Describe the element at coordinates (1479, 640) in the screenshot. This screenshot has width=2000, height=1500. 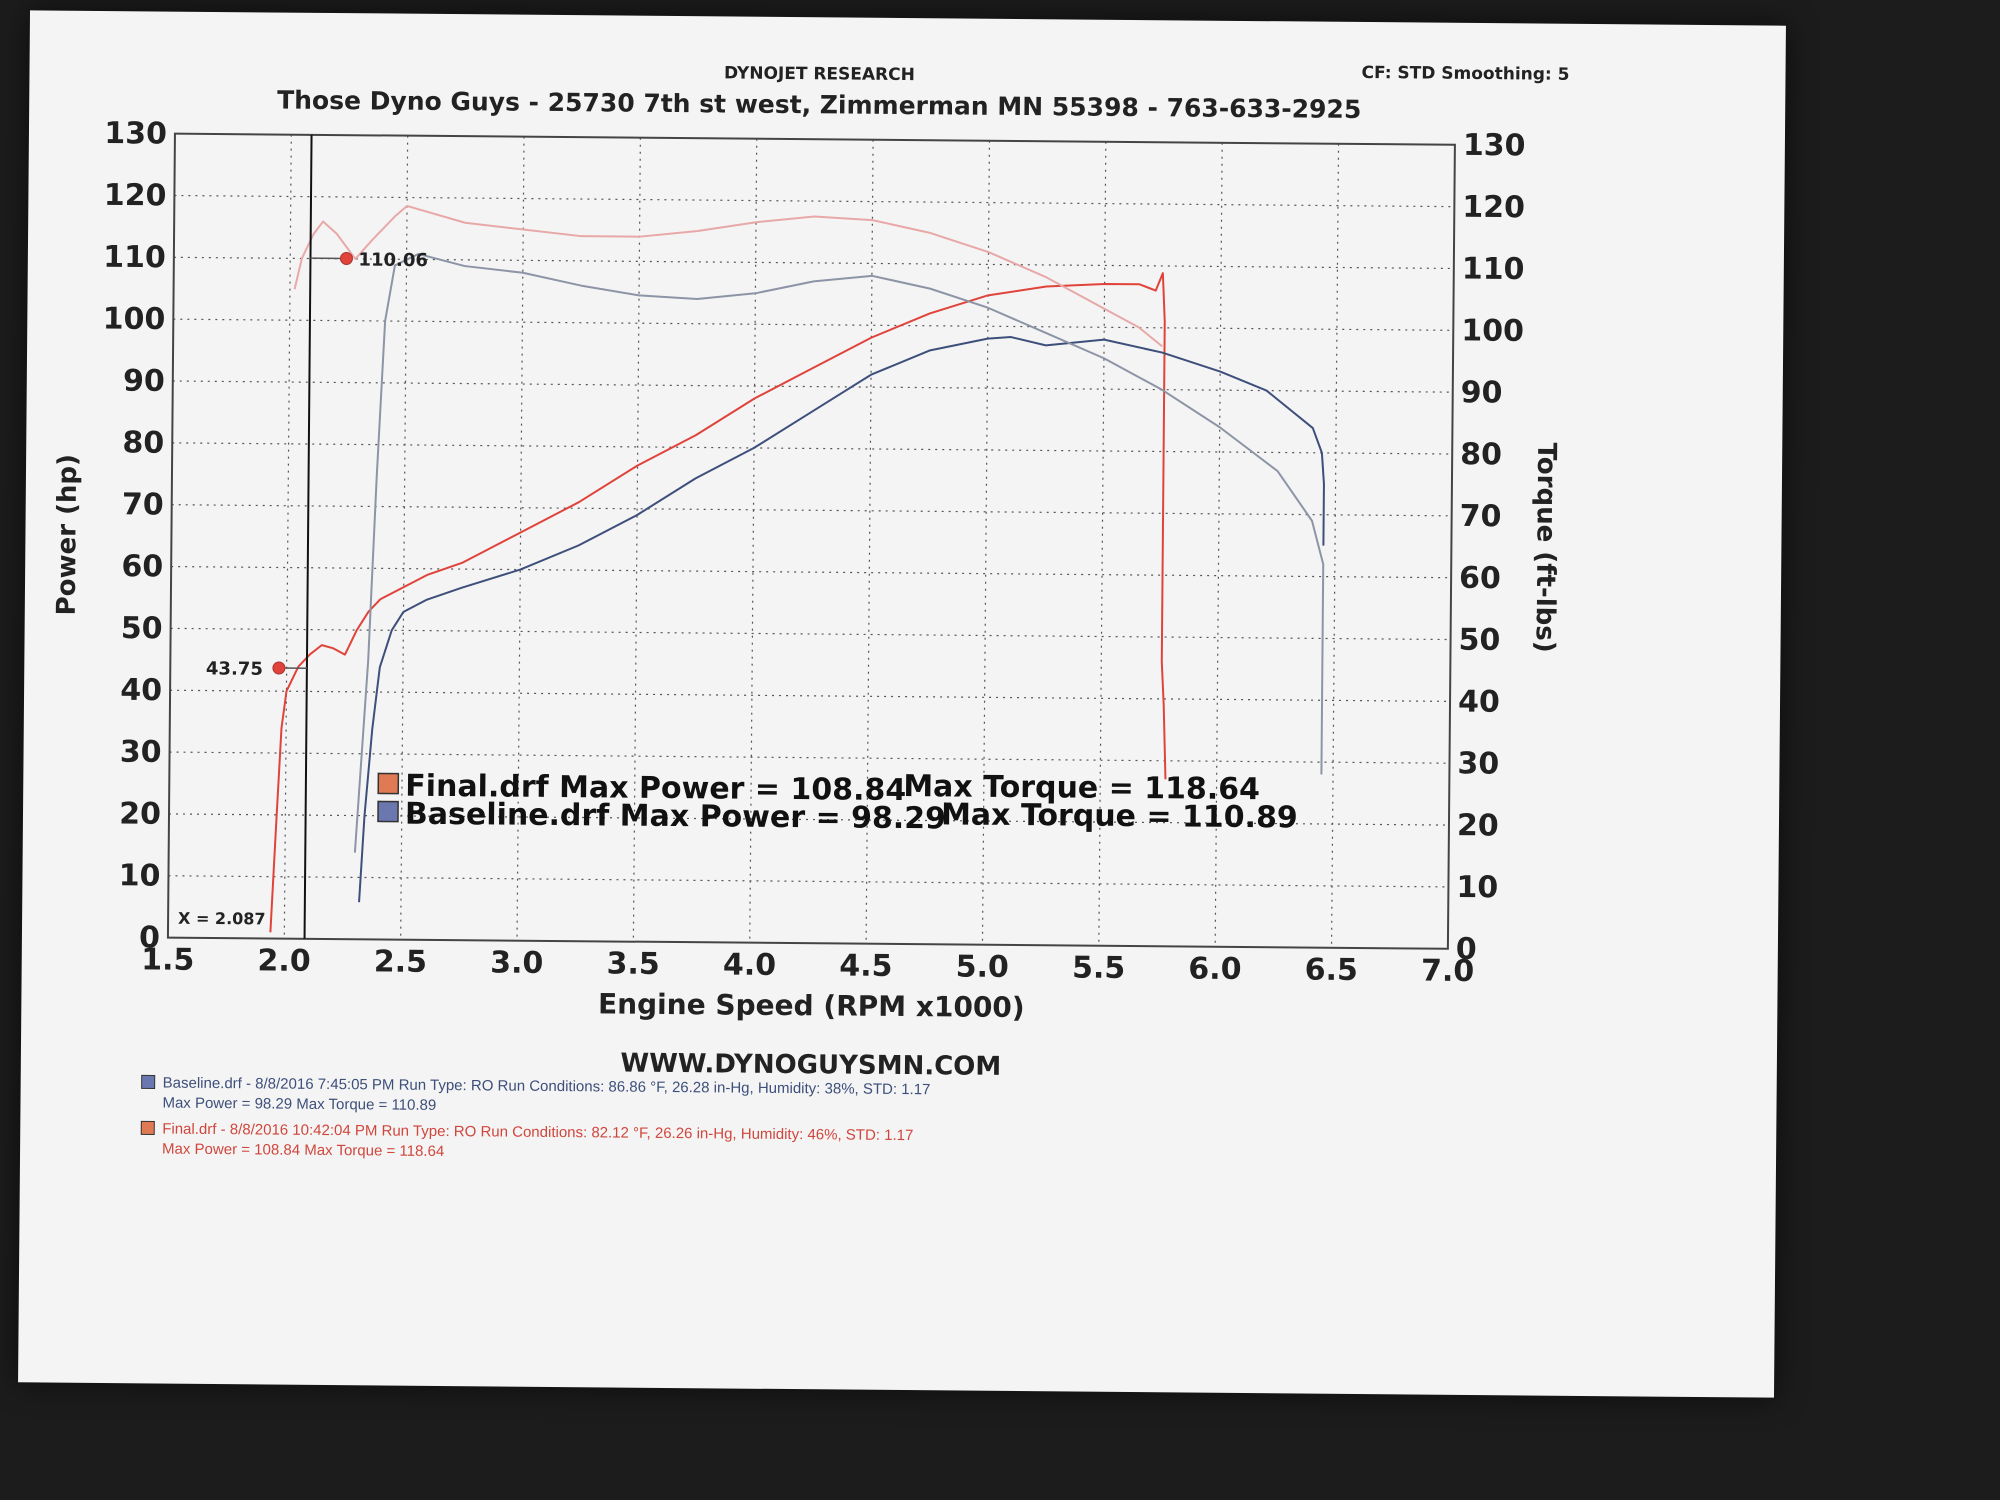
I see `y2-tick-label: 50` at that location.